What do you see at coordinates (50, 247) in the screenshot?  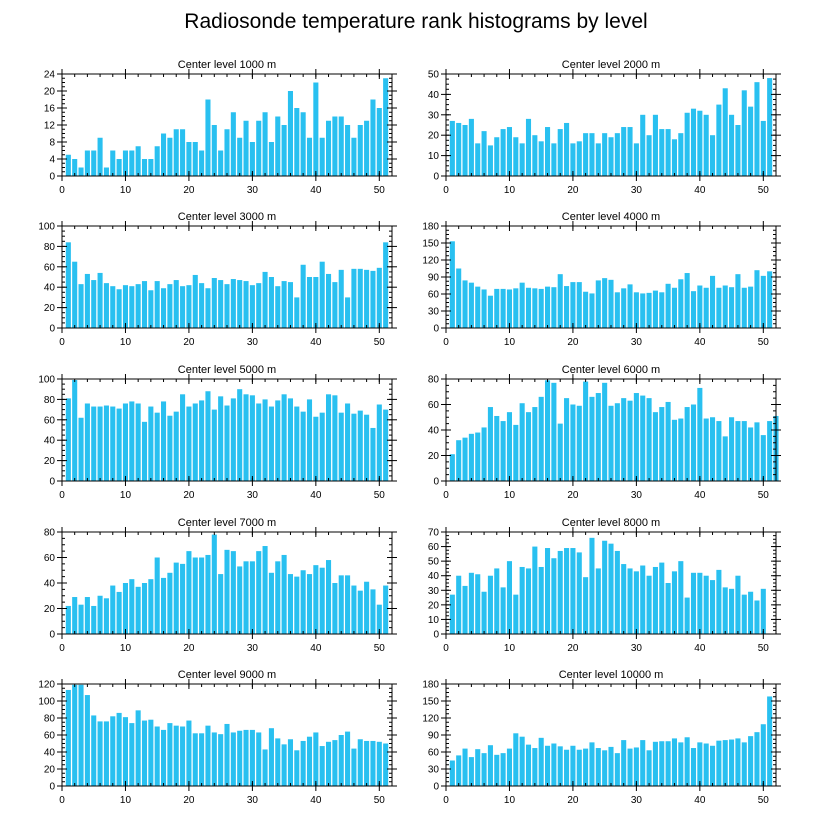 I see `y-tick-label: 80` at bounding box center [50, 247].